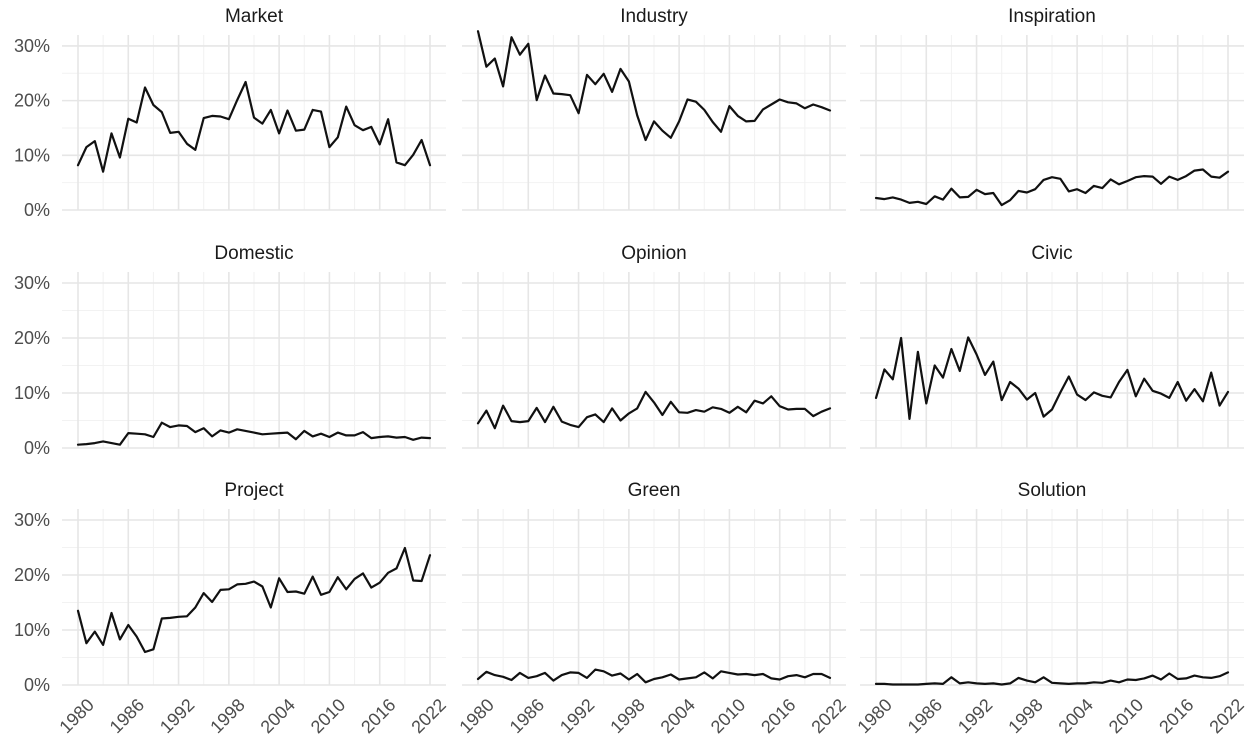 Image resolution: width=1252 pixels, height=756 pixels. What do you see at coordinates (254, 16) in the screenshot?
I see `panel-title-market: Market` at bounding box center [254, 16].